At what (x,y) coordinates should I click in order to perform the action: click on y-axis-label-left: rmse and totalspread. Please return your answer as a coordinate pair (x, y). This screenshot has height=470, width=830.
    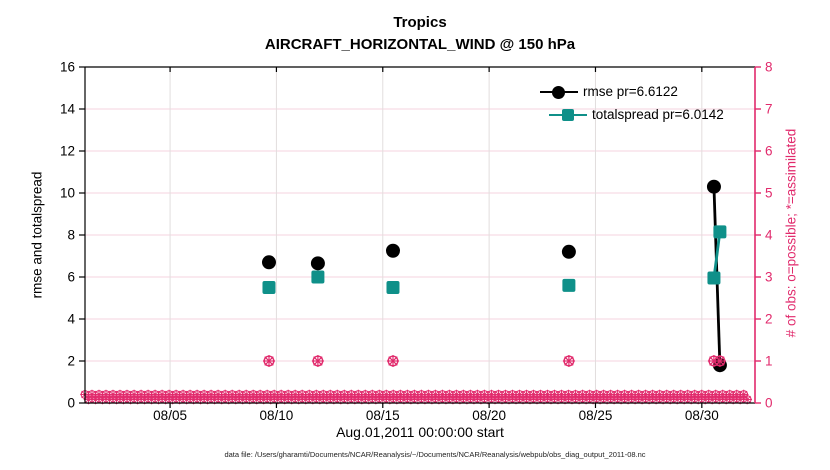
    Looking at the image, I should click on (37, 235).